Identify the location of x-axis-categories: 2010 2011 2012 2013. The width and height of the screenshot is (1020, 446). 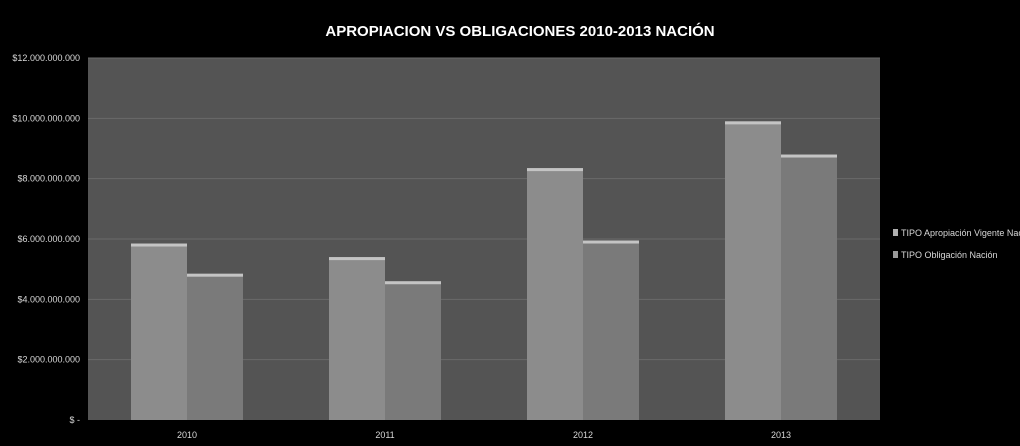
(484, 435).